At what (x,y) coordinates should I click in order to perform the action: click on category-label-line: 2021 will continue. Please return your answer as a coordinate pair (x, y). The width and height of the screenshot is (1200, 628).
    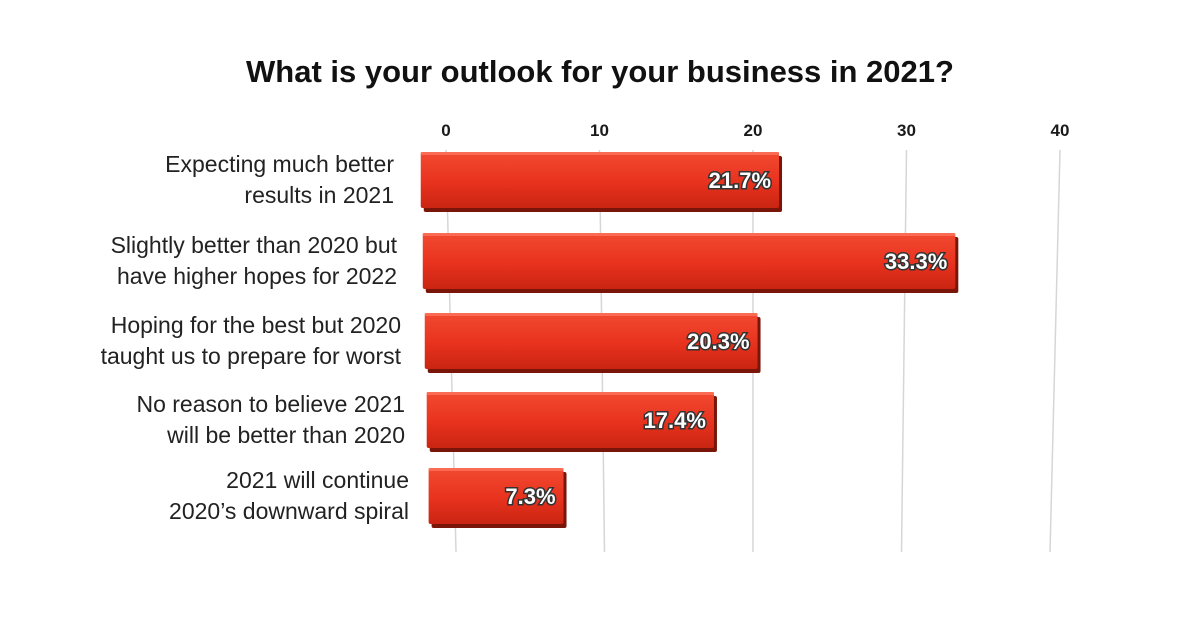
    Looking at the image, I should click on (317, 480).